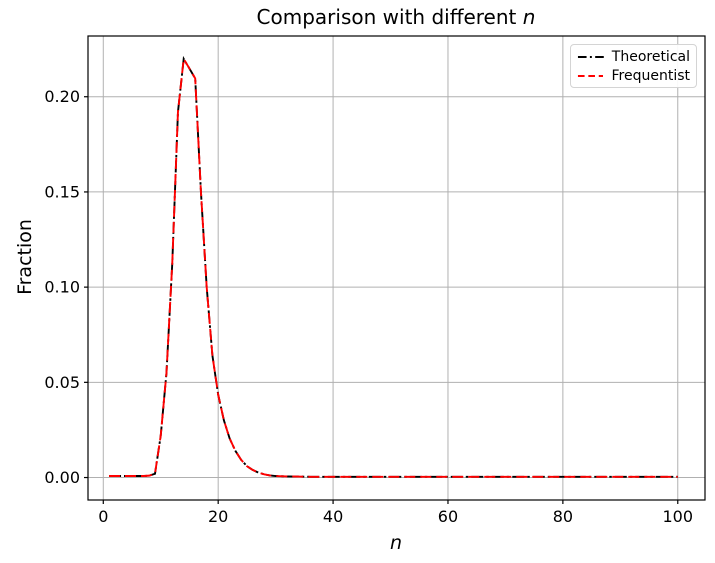 The height and width of the screenshot is (563, 715). What do you see at coordinates (62, 96) in the screenshot?
I see `y-tick-label: 0.20` at bounding box center [62, 96].